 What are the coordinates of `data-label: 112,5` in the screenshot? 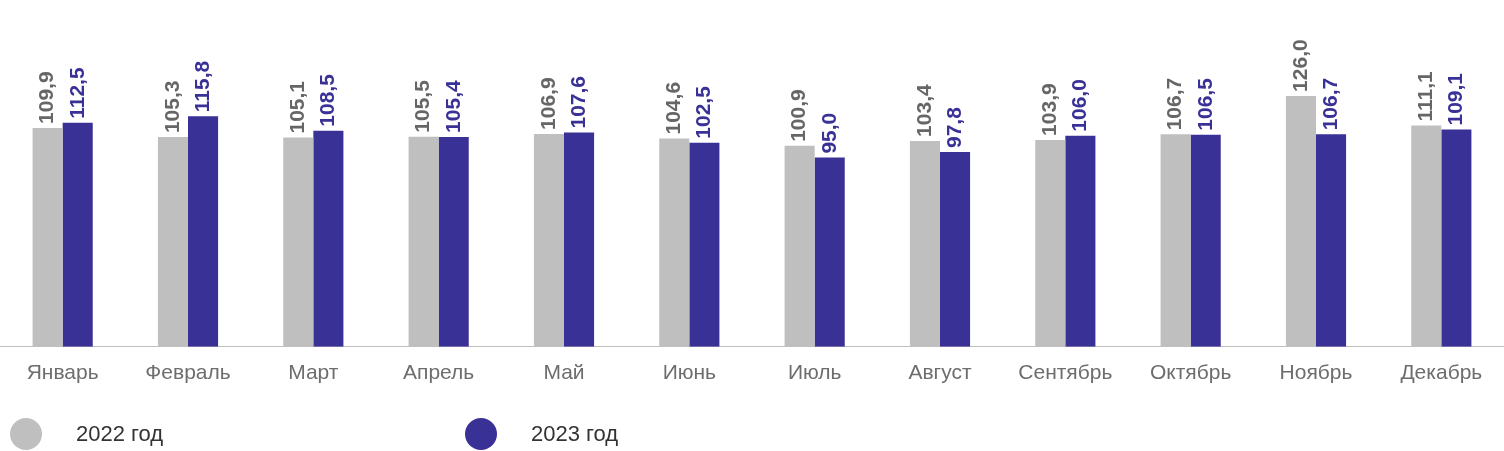 It's located at (76, 93).